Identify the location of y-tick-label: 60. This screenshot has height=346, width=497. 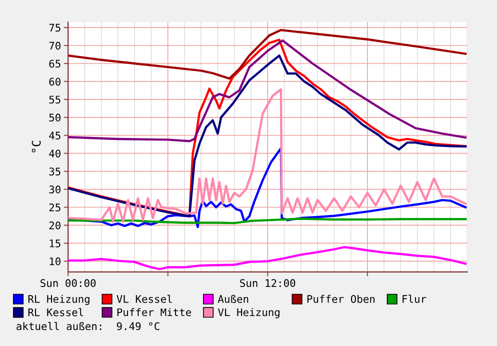
(54, 82).